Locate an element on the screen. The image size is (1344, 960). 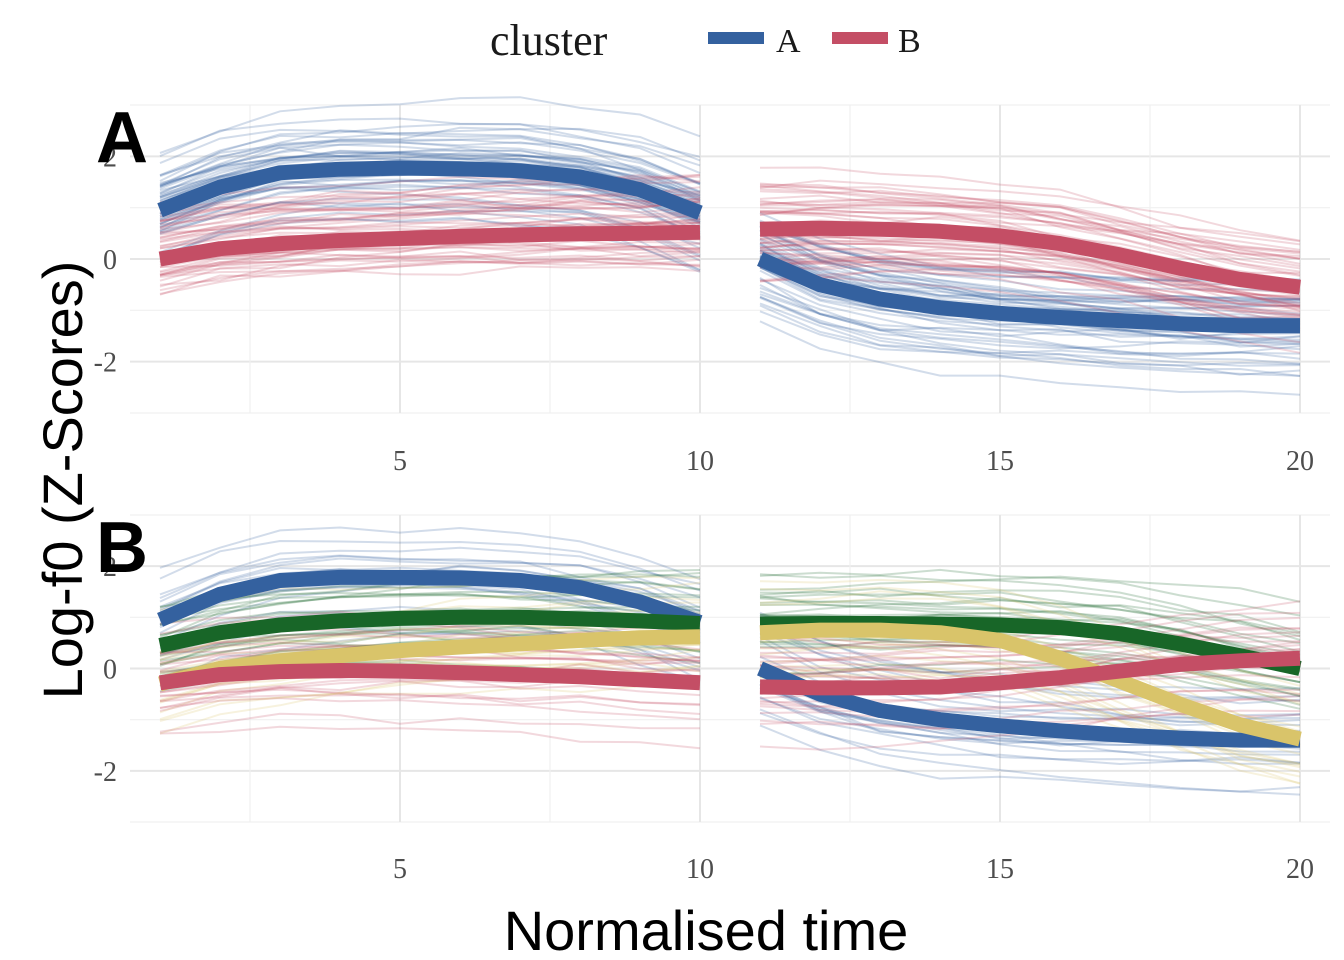
x-tick-label: 10 is located at coordinates (700, 461).